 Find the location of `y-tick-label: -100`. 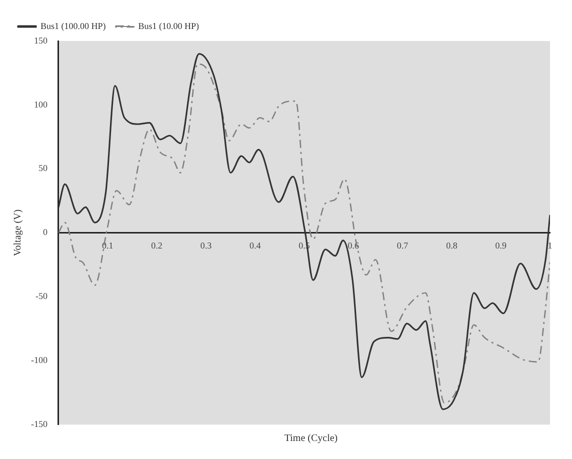

y-tick-label: -100 is located at coordinates (39, 360).